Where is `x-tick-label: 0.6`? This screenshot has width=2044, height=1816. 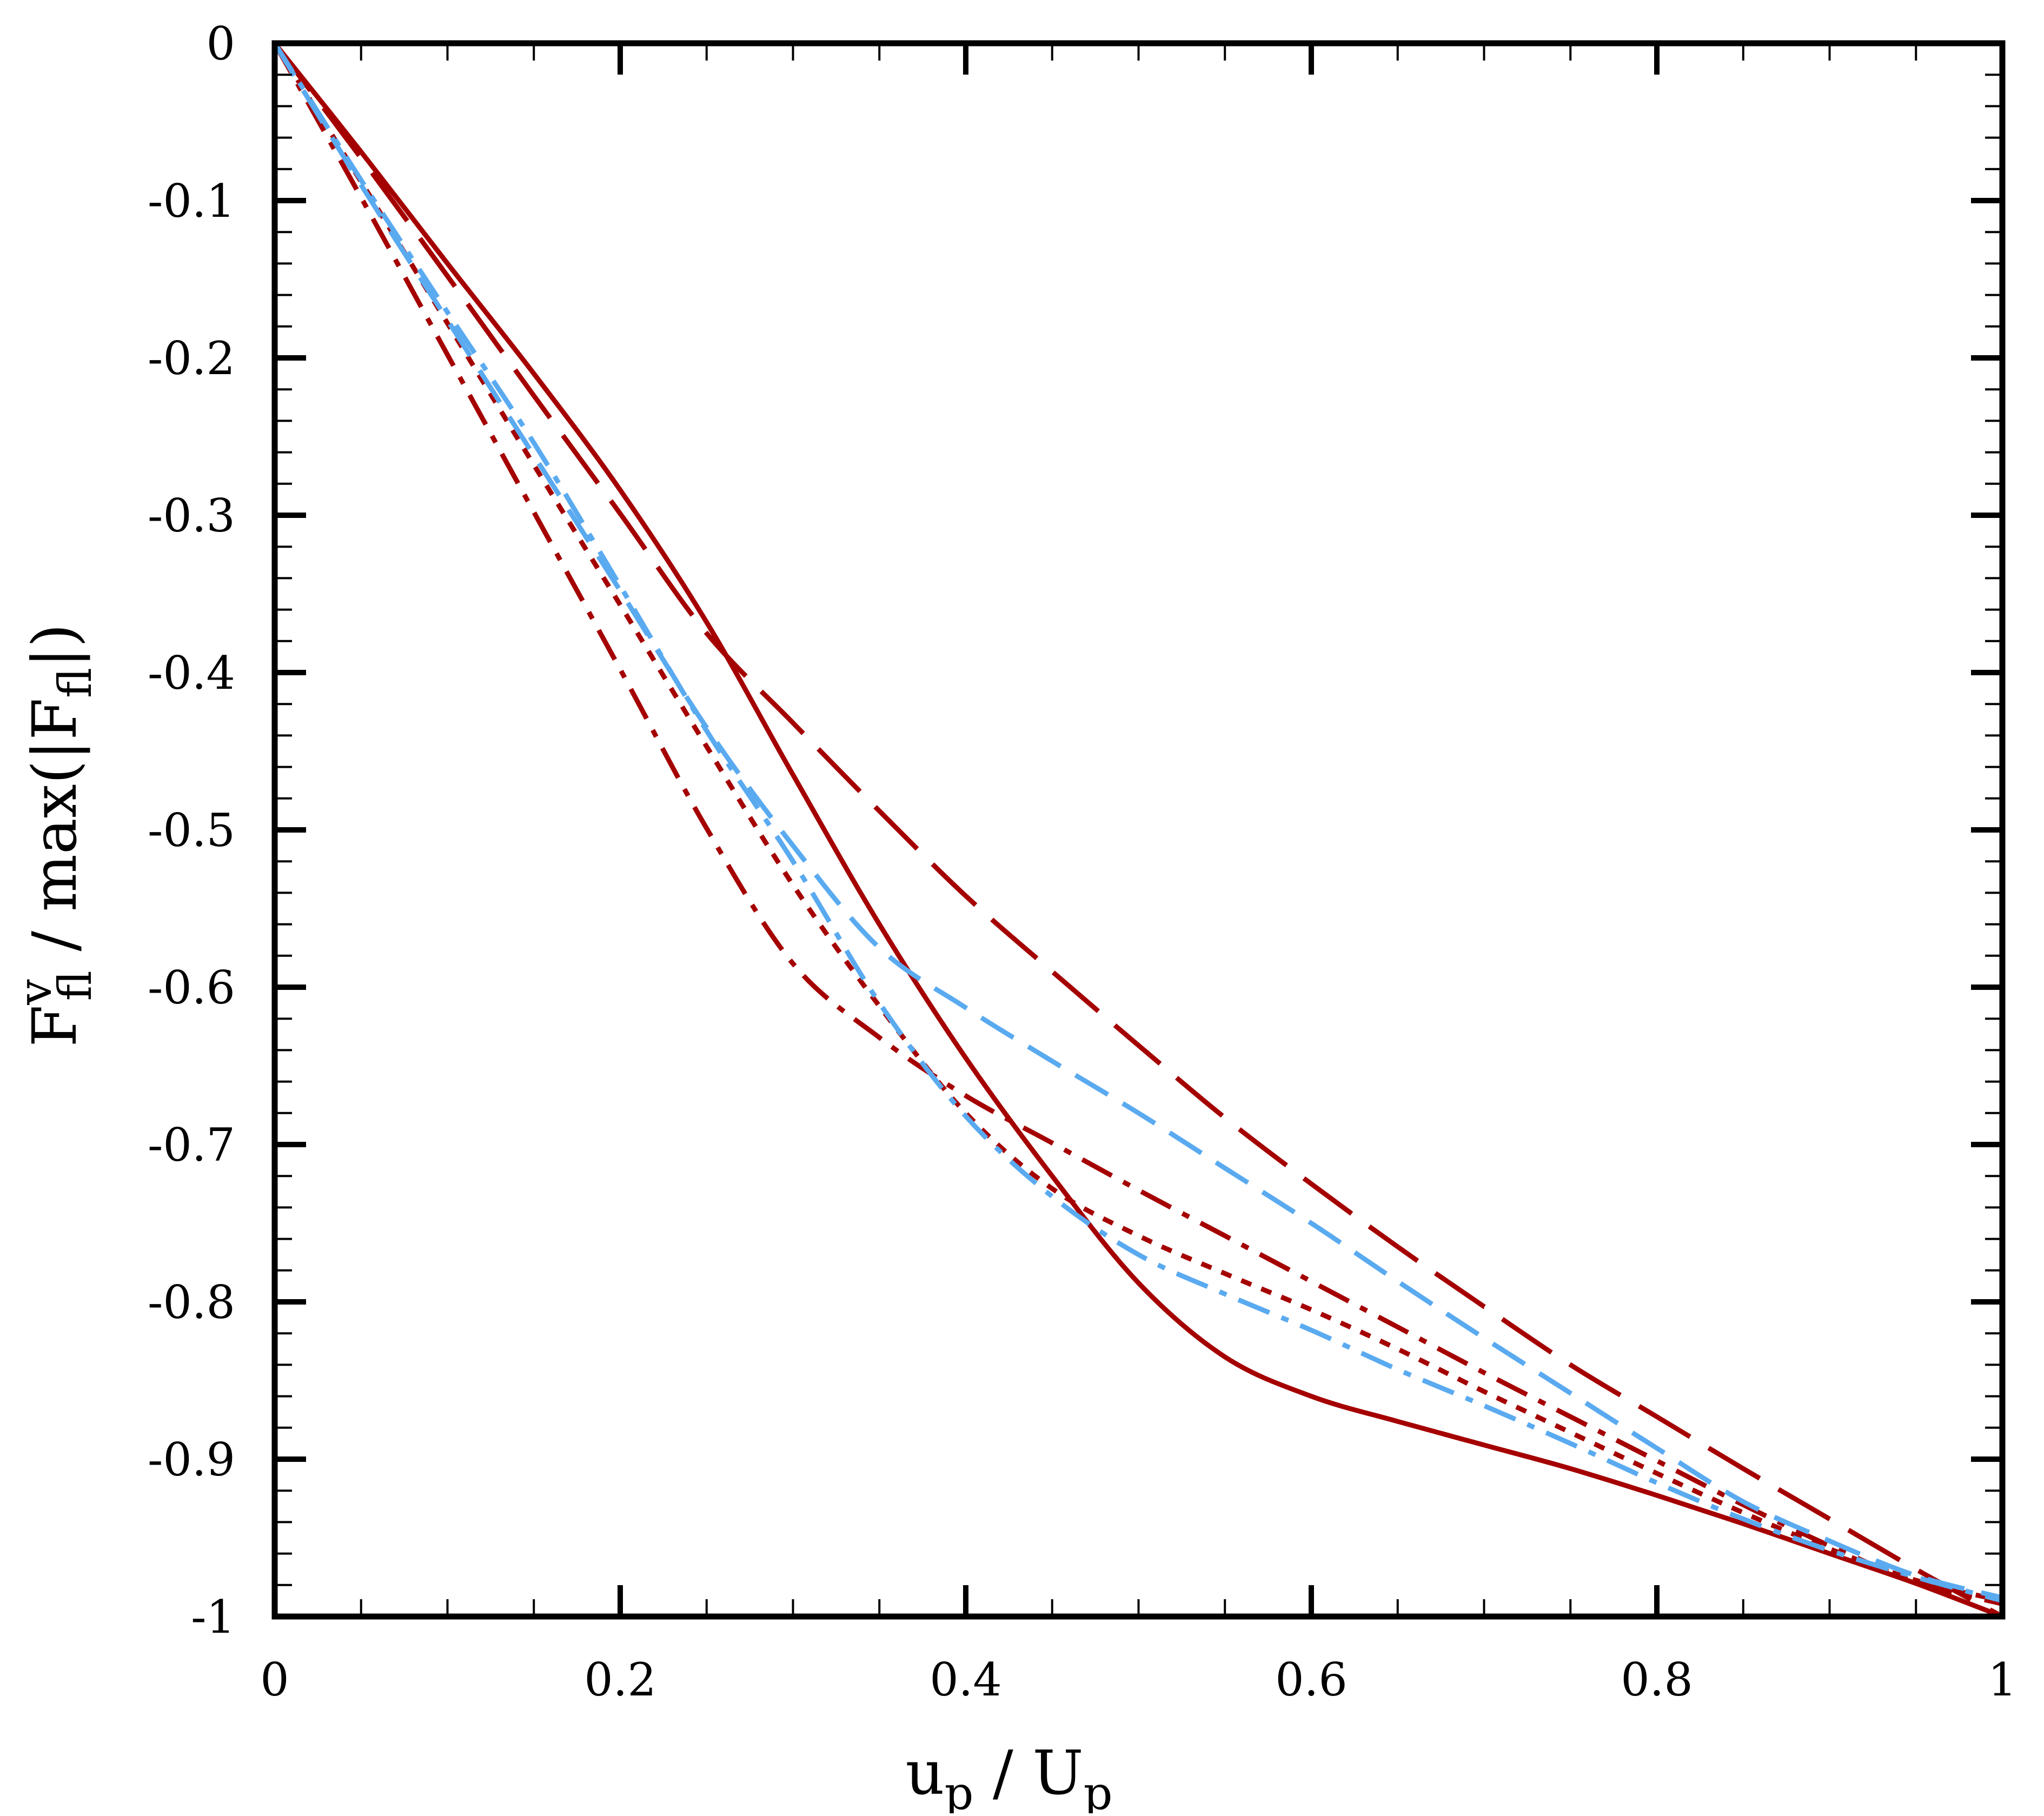
x-tick-label: 0.6 is located at coordinates (1311, 1679).